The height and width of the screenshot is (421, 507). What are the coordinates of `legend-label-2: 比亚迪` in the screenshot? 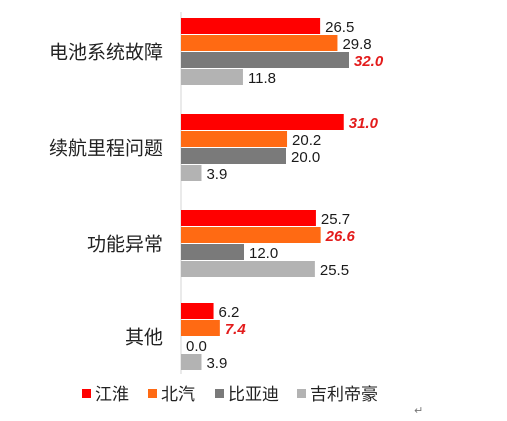 It's located at (253, 395).